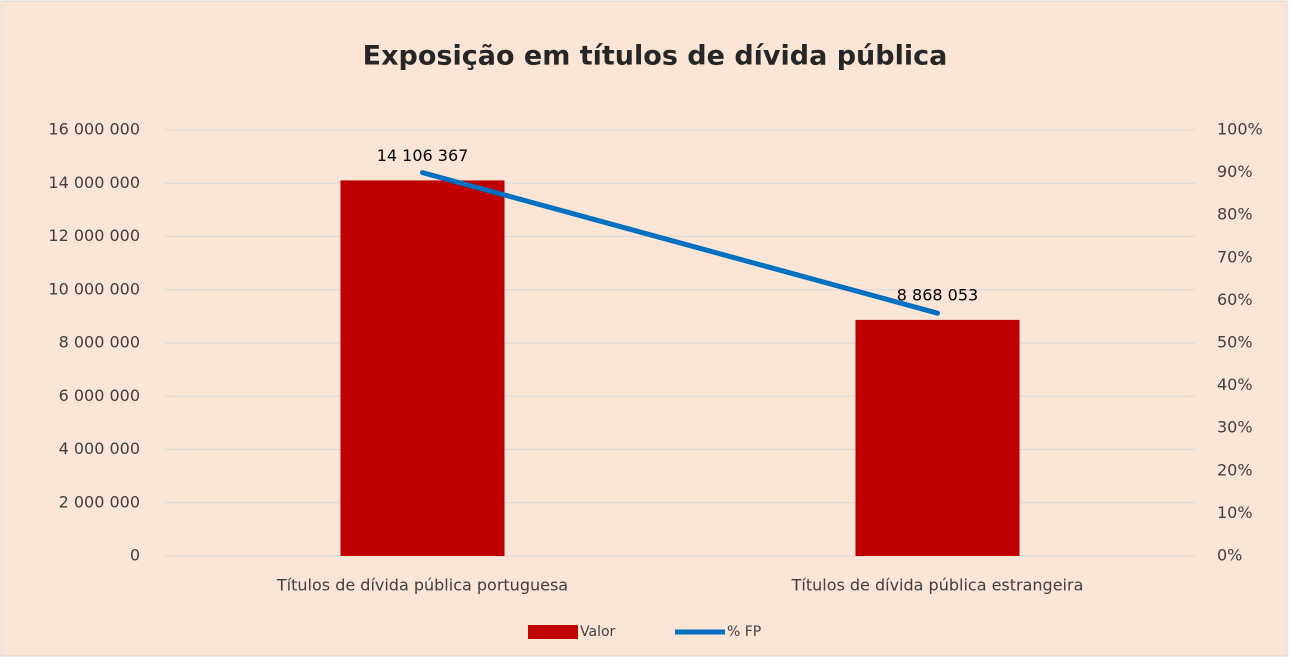 This screenshot has width=1290, height=659. I want to click on y2-tick-label: 20%, so click(1235, 469).